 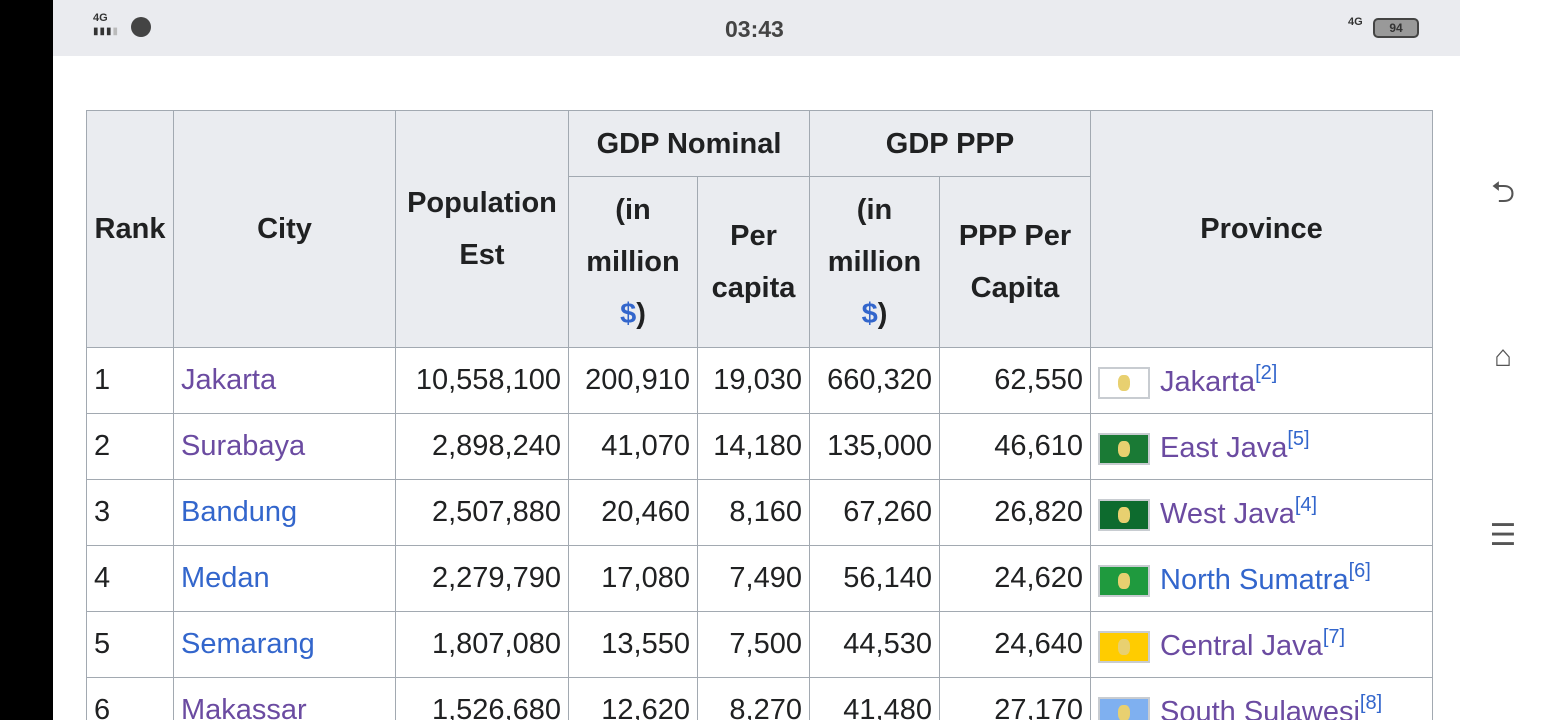 I want to click on province-link: Central Java, so click(x=1241, y=645).